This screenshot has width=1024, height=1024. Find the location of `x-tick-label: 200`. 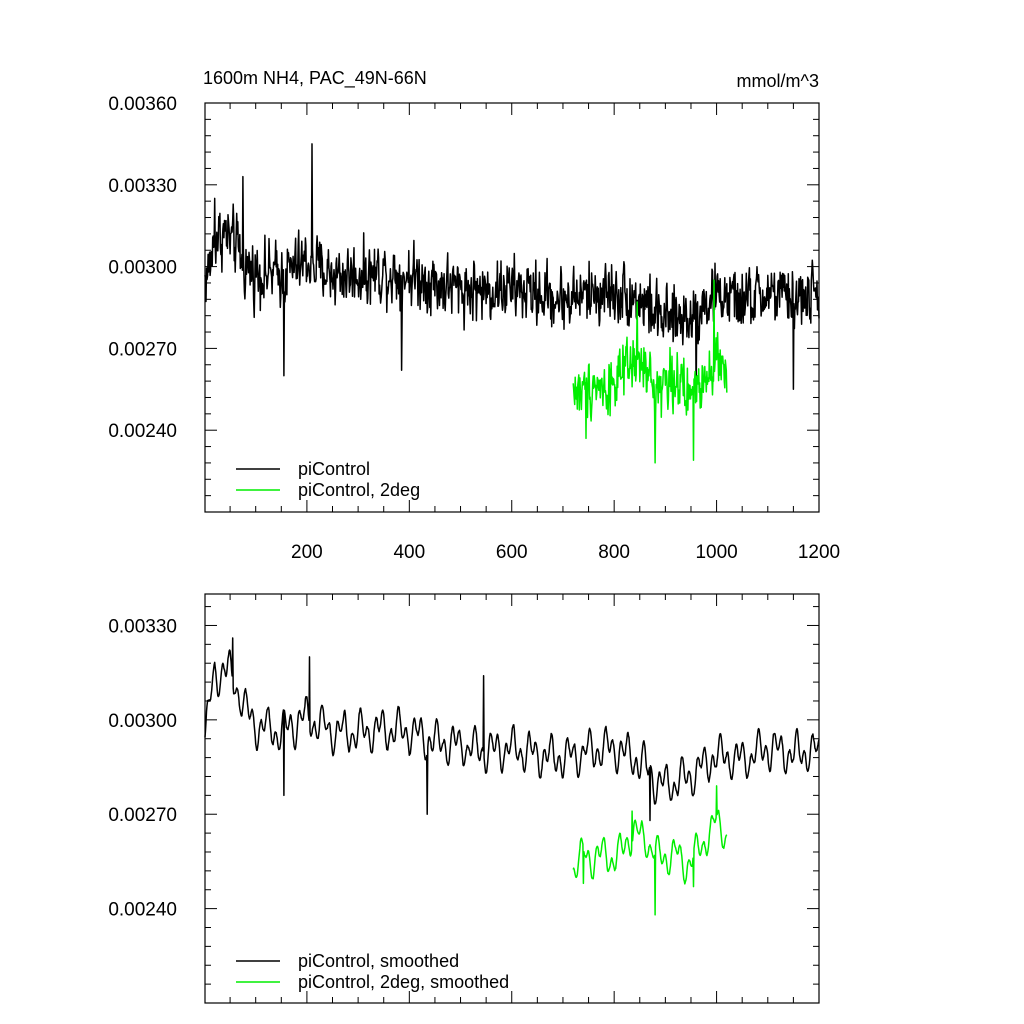

x-tick-label: 200 is located at coordinates (307, 552).